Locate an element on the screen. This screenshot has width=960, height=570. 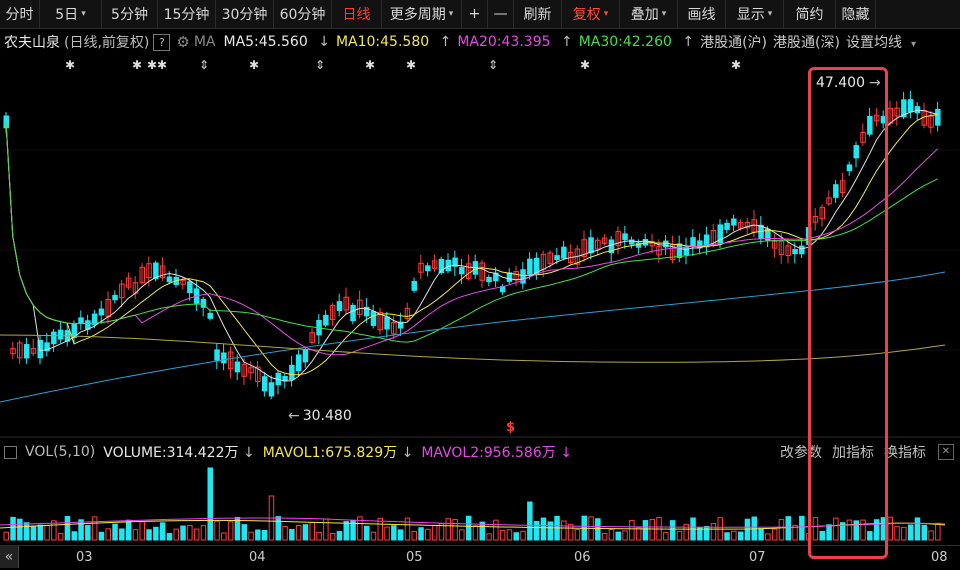
toolbar-button: 显示 ▾ is located at coordinates (755, 14).